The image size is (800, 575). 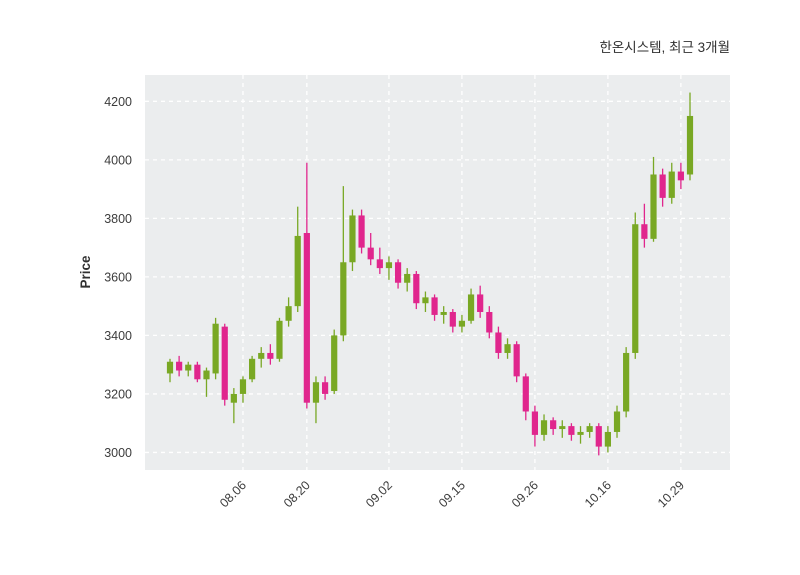 What do you see at coordinates (118, 102) in the screenshot?
I see `y-tick-label: 4200` at bounding box center [118, 102].